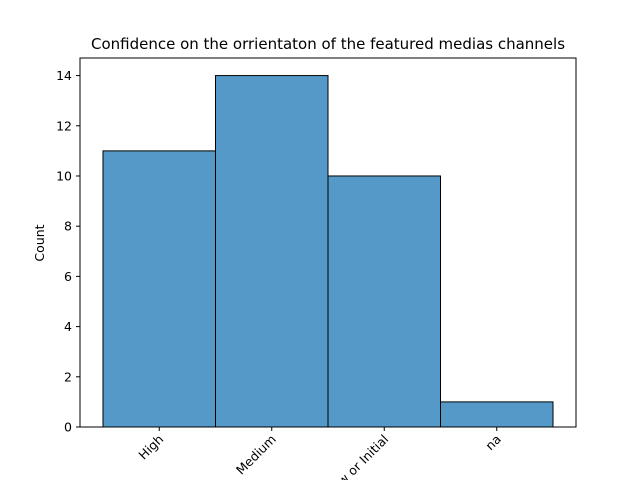 The height and width of the screenshot is (480, 640). What do you see at coordinates (493, 443) in the screenshot?
I see `x-tick-label: na` at bounding box center [493, 443].